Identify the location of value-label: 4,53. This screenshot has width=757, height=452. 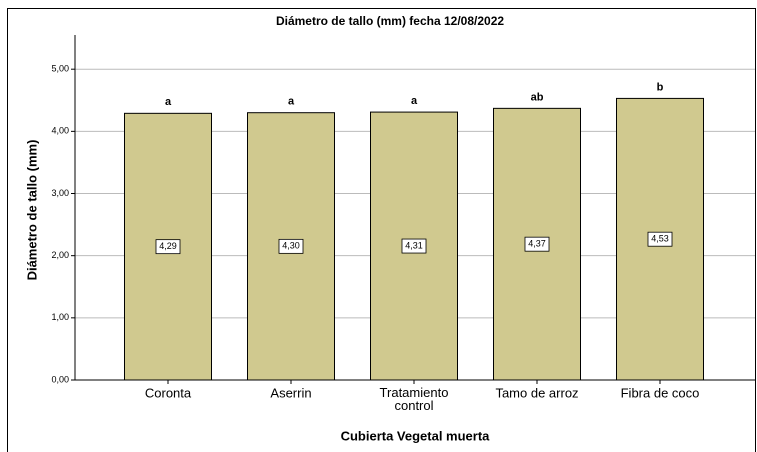
(660, 239).